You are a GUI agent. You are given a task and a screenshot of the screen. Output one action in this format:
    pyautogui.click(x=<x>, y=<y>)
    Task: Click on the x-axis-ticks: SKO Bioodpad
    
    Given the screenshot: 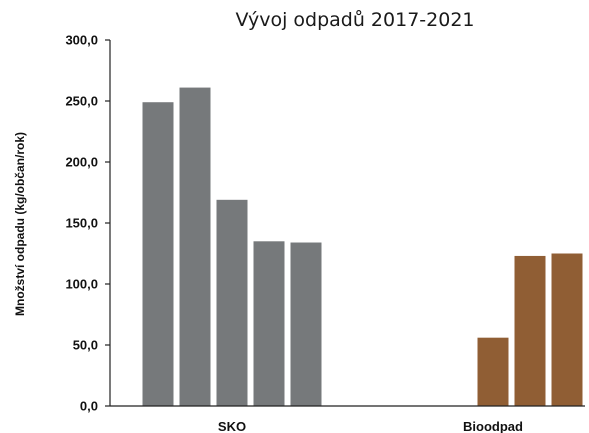 What is the action you would take?
    pyautogui.click(x=370, y=426)
    